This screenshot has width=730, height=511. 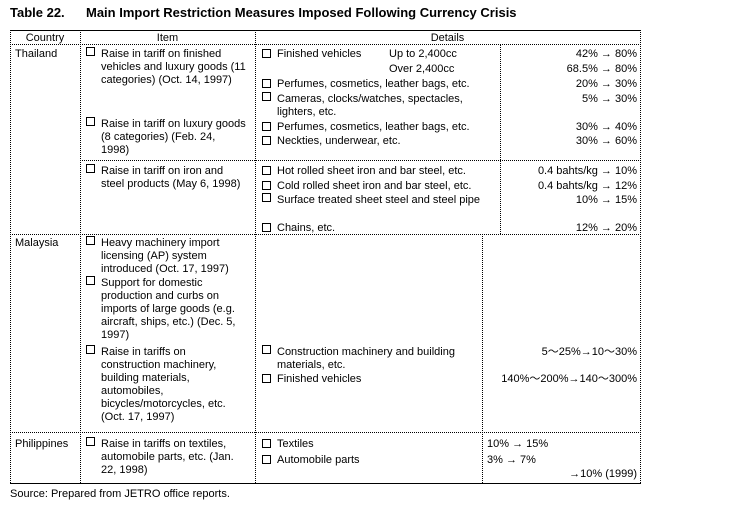 What do you see at coordinates (288, 444) in the screenshot?
I see `detail-textiles: Textiles` at bounding box center [288, 444].